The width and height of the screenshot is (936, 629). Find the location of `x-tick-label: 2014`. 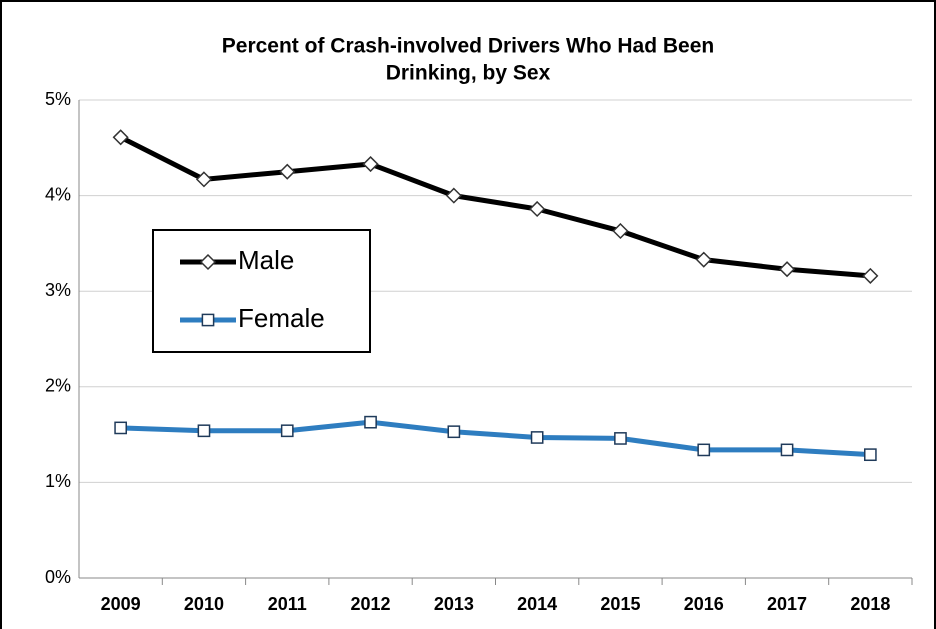

x-tick-label: 2014 is located at coordinates (537, 604).